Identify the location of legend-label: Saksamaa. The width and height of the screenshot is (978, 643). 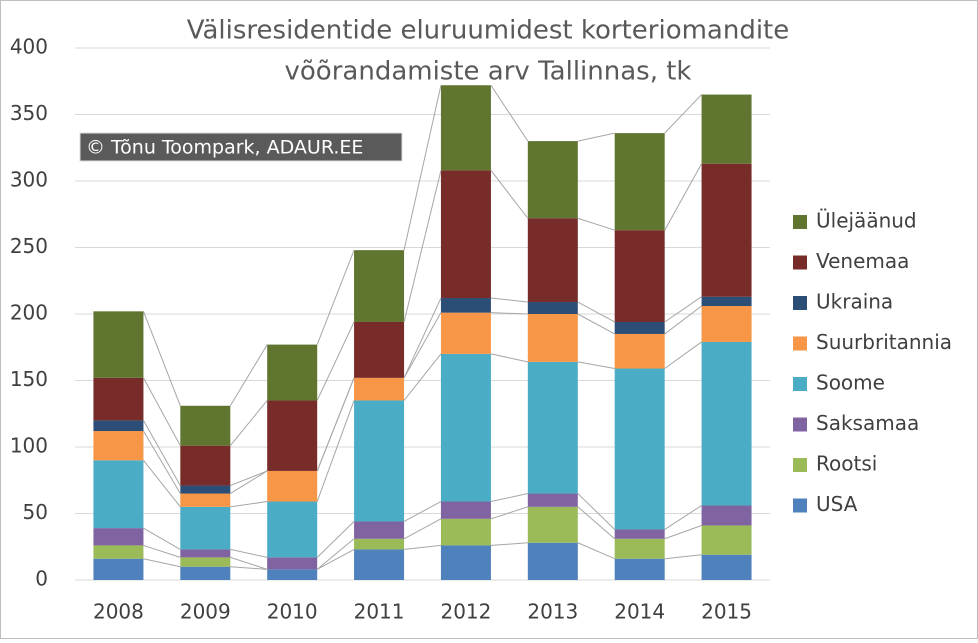
(867, 423).